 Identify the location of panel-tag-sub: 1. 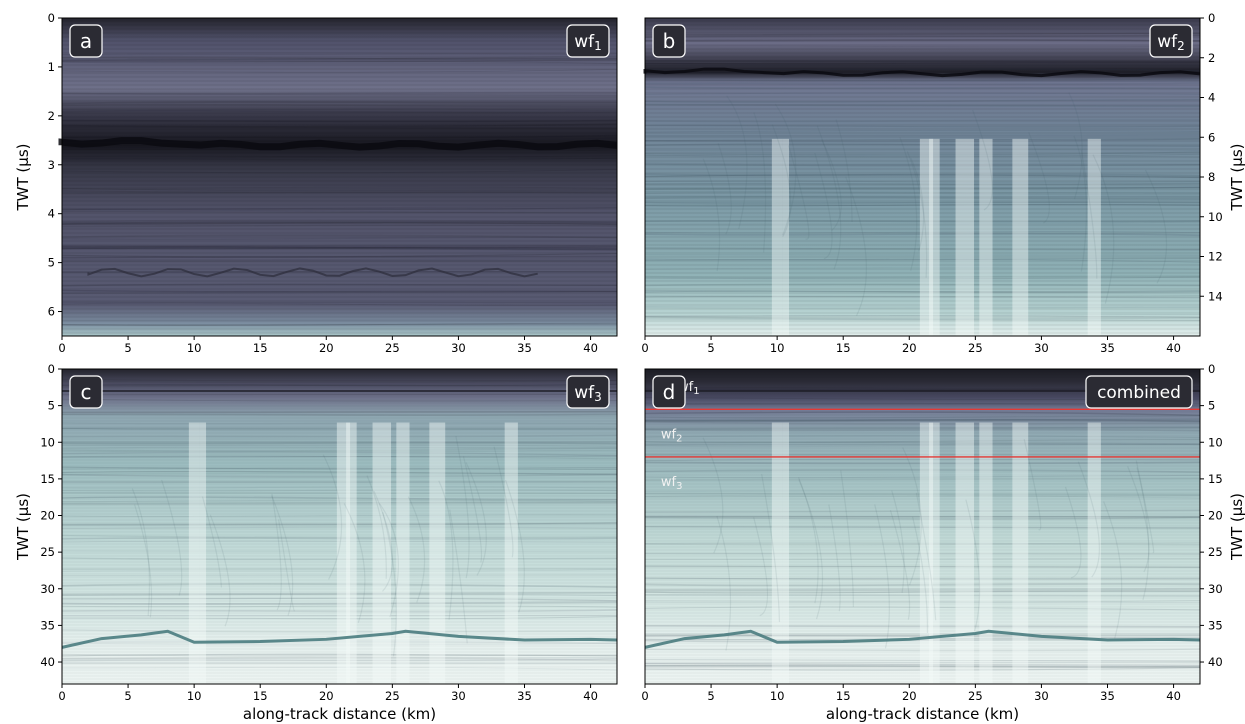
(598, 46).